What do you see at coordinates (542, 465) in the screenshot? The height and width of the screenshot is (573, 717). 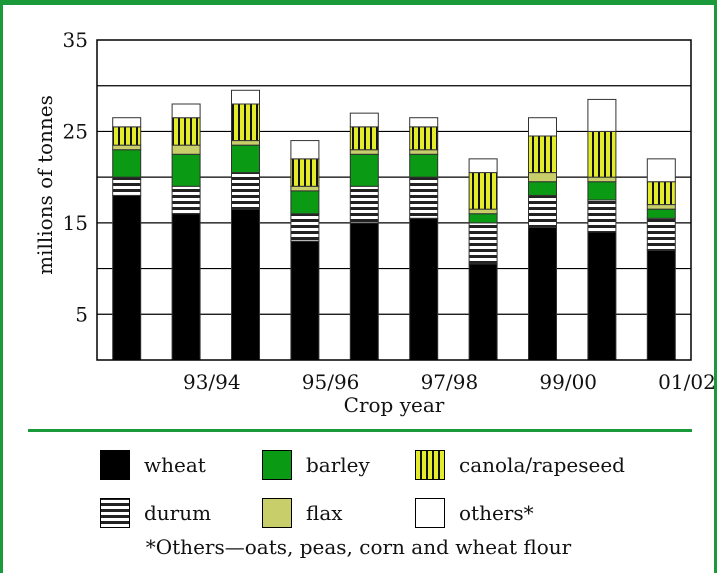 I see `legend-label-canola: canola/rapeseed` at bounding box center [542, 465].